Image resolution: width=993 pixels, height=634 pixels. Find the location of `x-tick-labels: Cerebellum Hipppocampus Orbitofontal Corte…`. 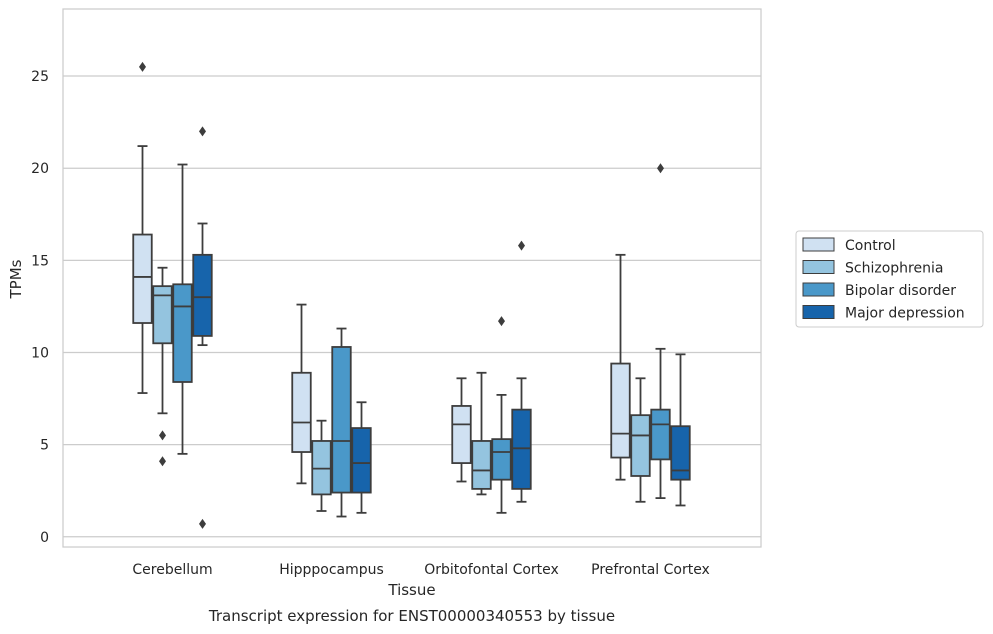

x-tick-labels: Cerebellum Hipppocampus Orbitofontal Corte… is located at coordinates (420, 570).